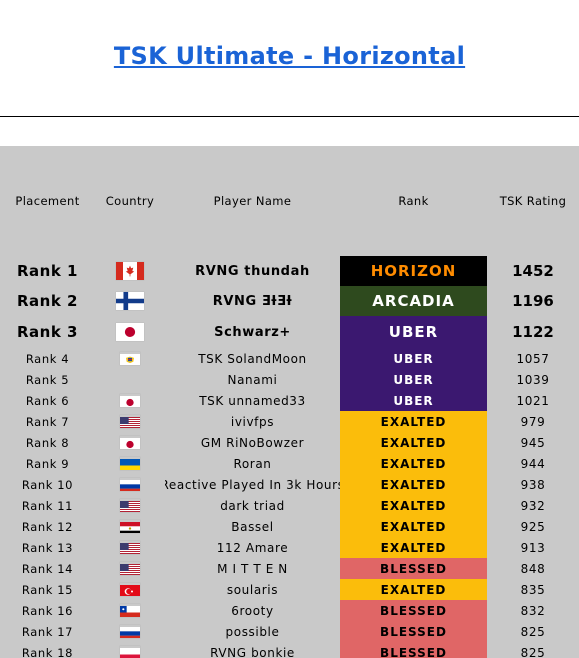 Image resolution: width=579 pixels, height=658 pixels. I want to click on table-row: Rank 1 RVNG thundah HORIZON 1452, so click(289, 271).